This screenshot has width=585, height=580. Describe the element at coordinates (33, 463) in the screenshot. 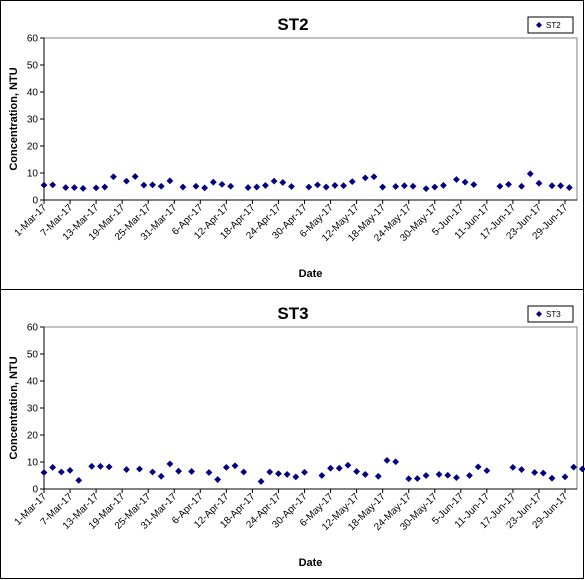

I see `y-tick-label: 10` at that location.